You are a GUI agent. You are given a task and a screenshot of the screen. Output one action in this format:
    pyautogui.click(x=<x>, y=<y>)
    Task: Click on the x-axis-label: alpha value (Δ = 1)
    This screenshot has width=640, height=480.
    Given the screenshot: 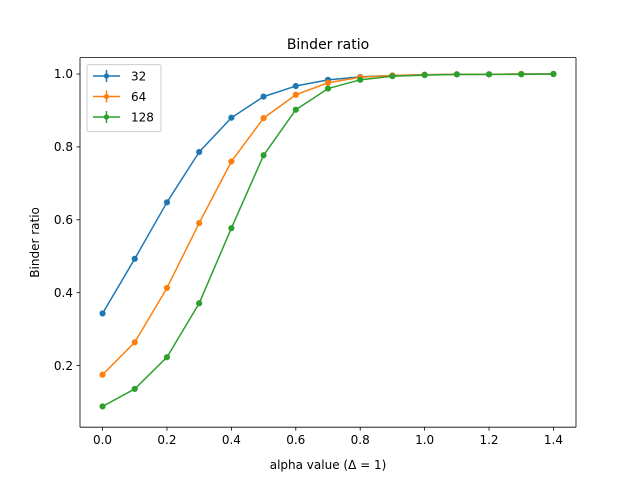 What is the action you would take?
    pyautogui.click(x=328, y=465)
    